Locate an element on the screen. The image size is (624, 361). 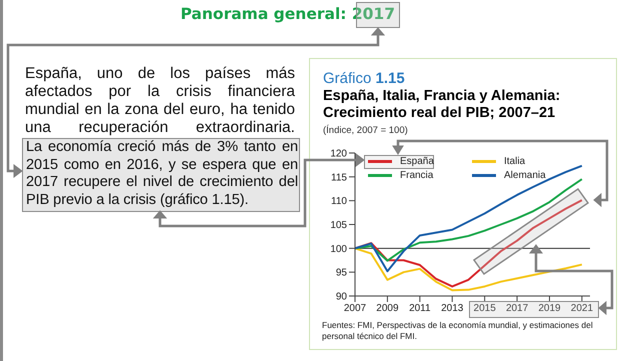
source-note: Fuentes: FMI, Perspectivas de la economía mundial, y estimaciones del personal técnico del FMI. is located at coordinates (458, 331).